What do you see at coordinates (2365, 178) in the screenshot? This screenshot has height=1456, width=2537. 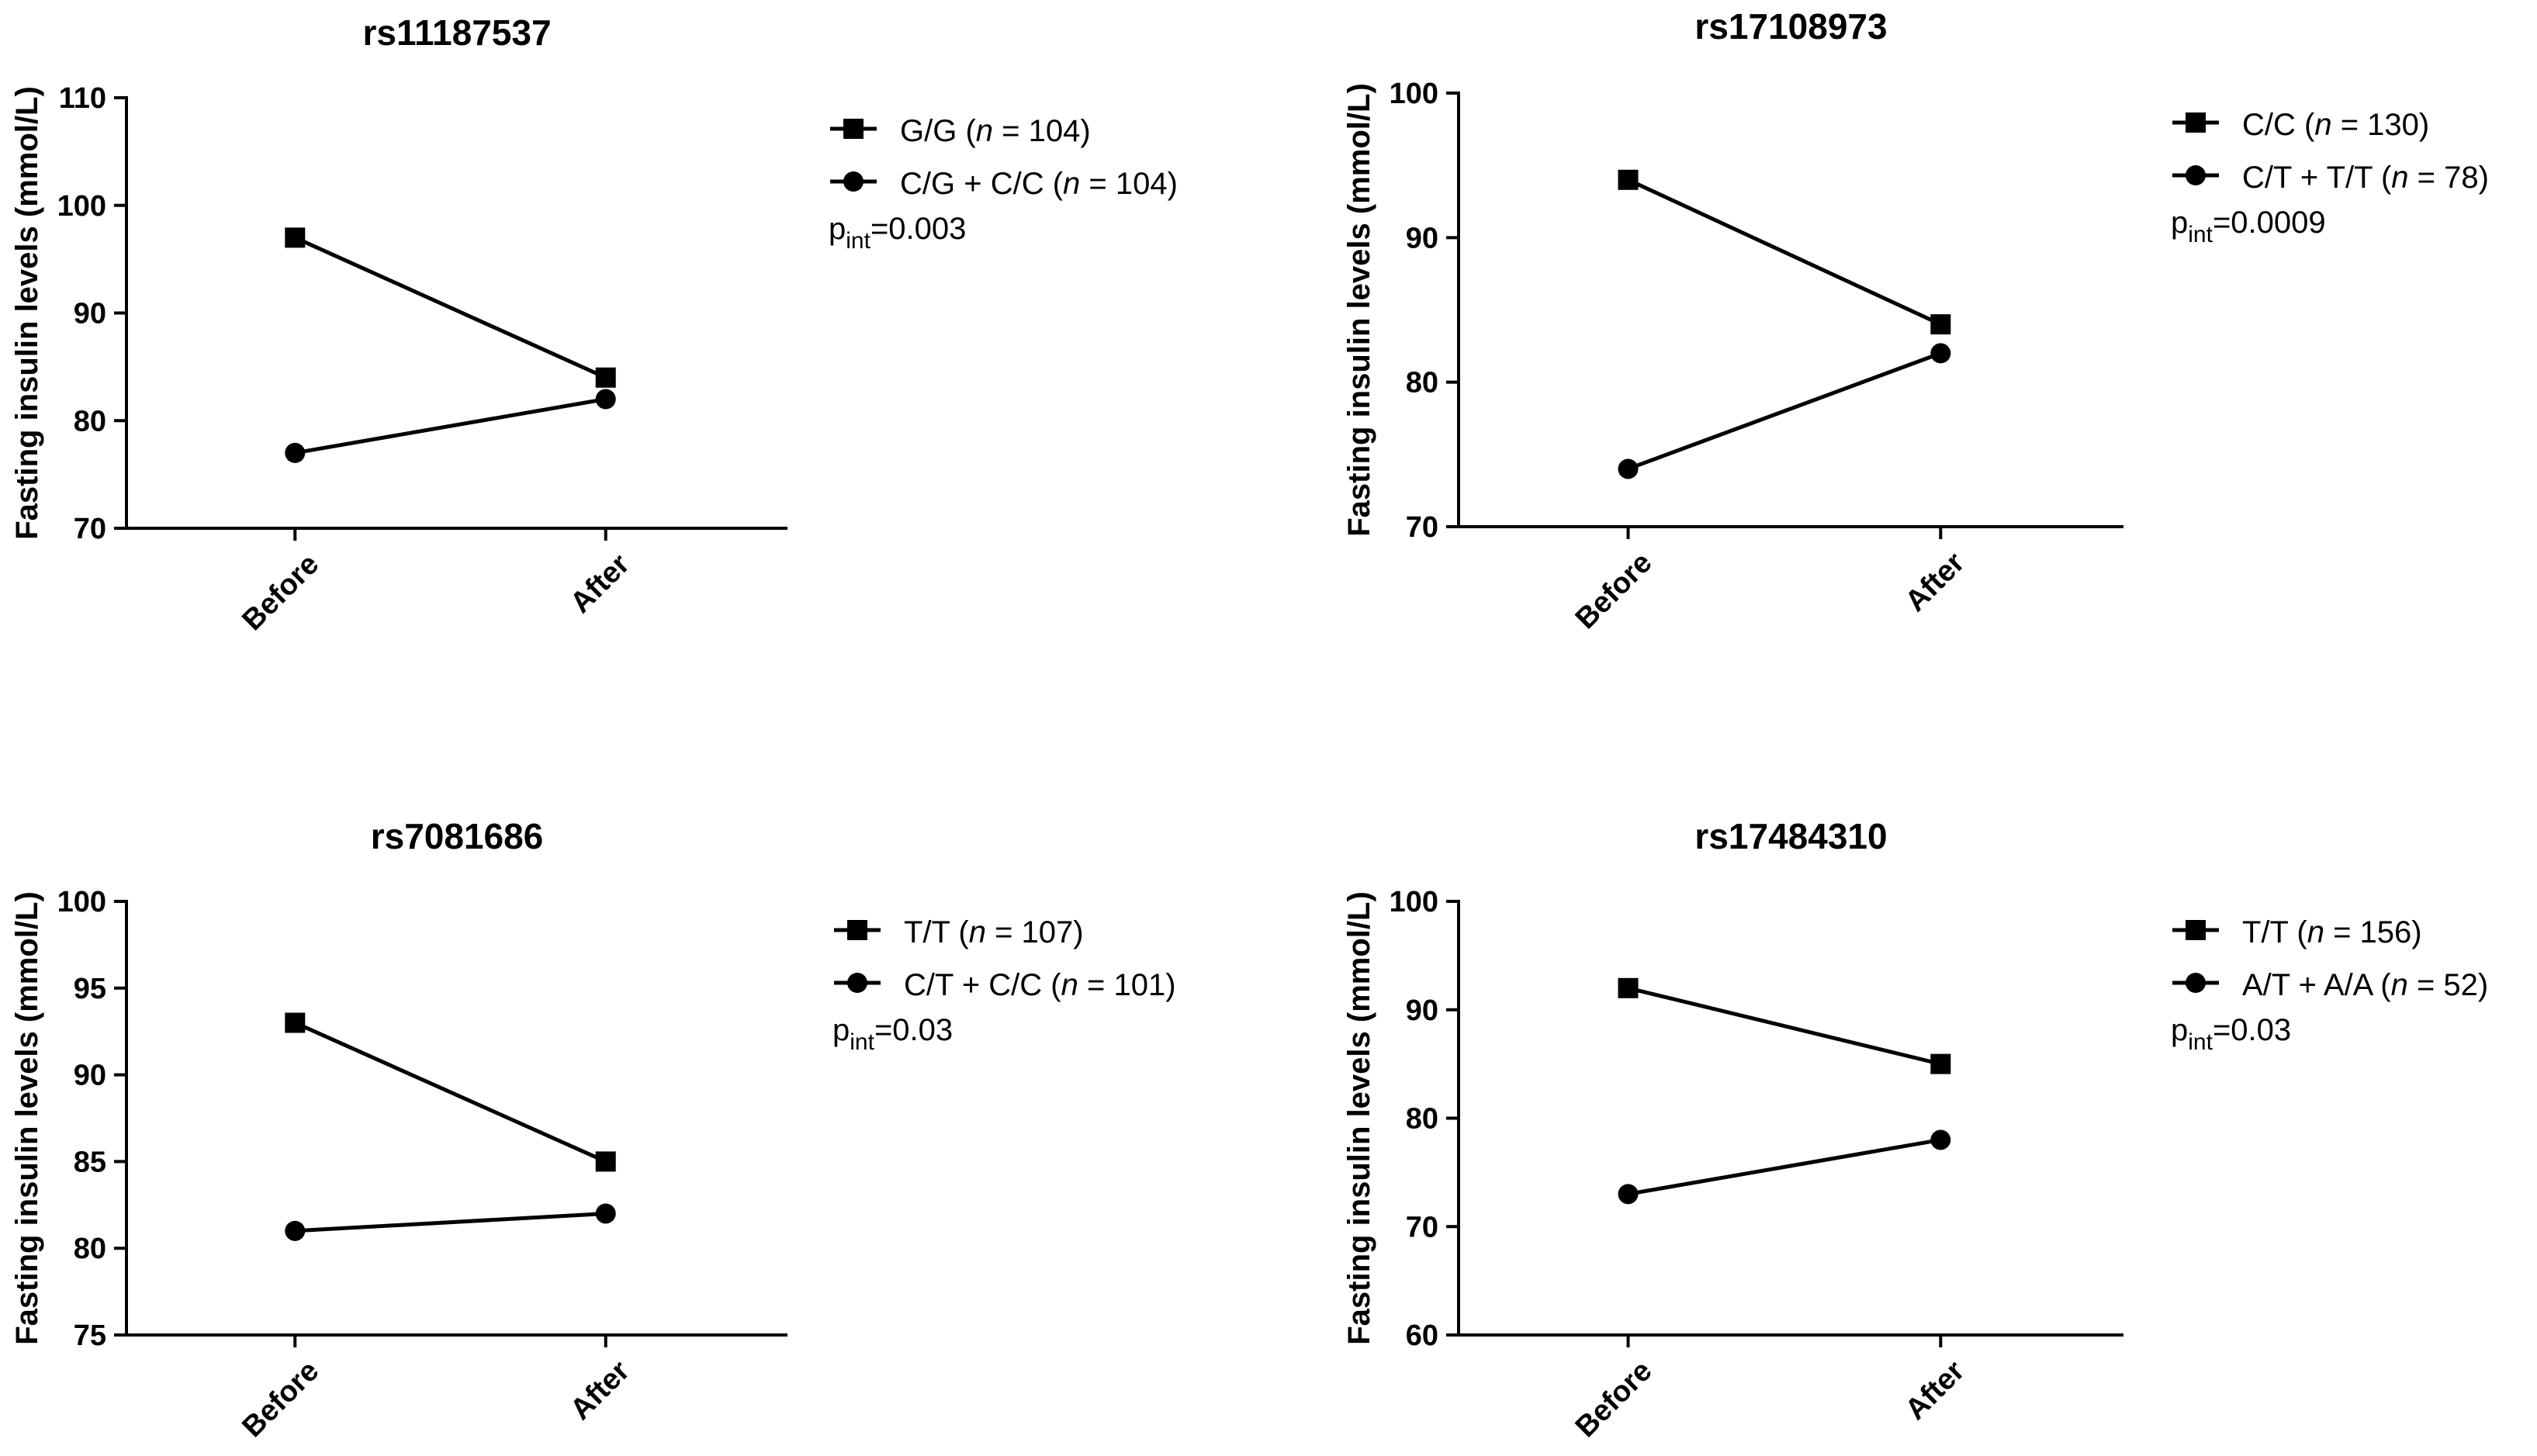 I see `legend-entry: C/T + T/T (n = 78)` at bounding box center [2365, 178].